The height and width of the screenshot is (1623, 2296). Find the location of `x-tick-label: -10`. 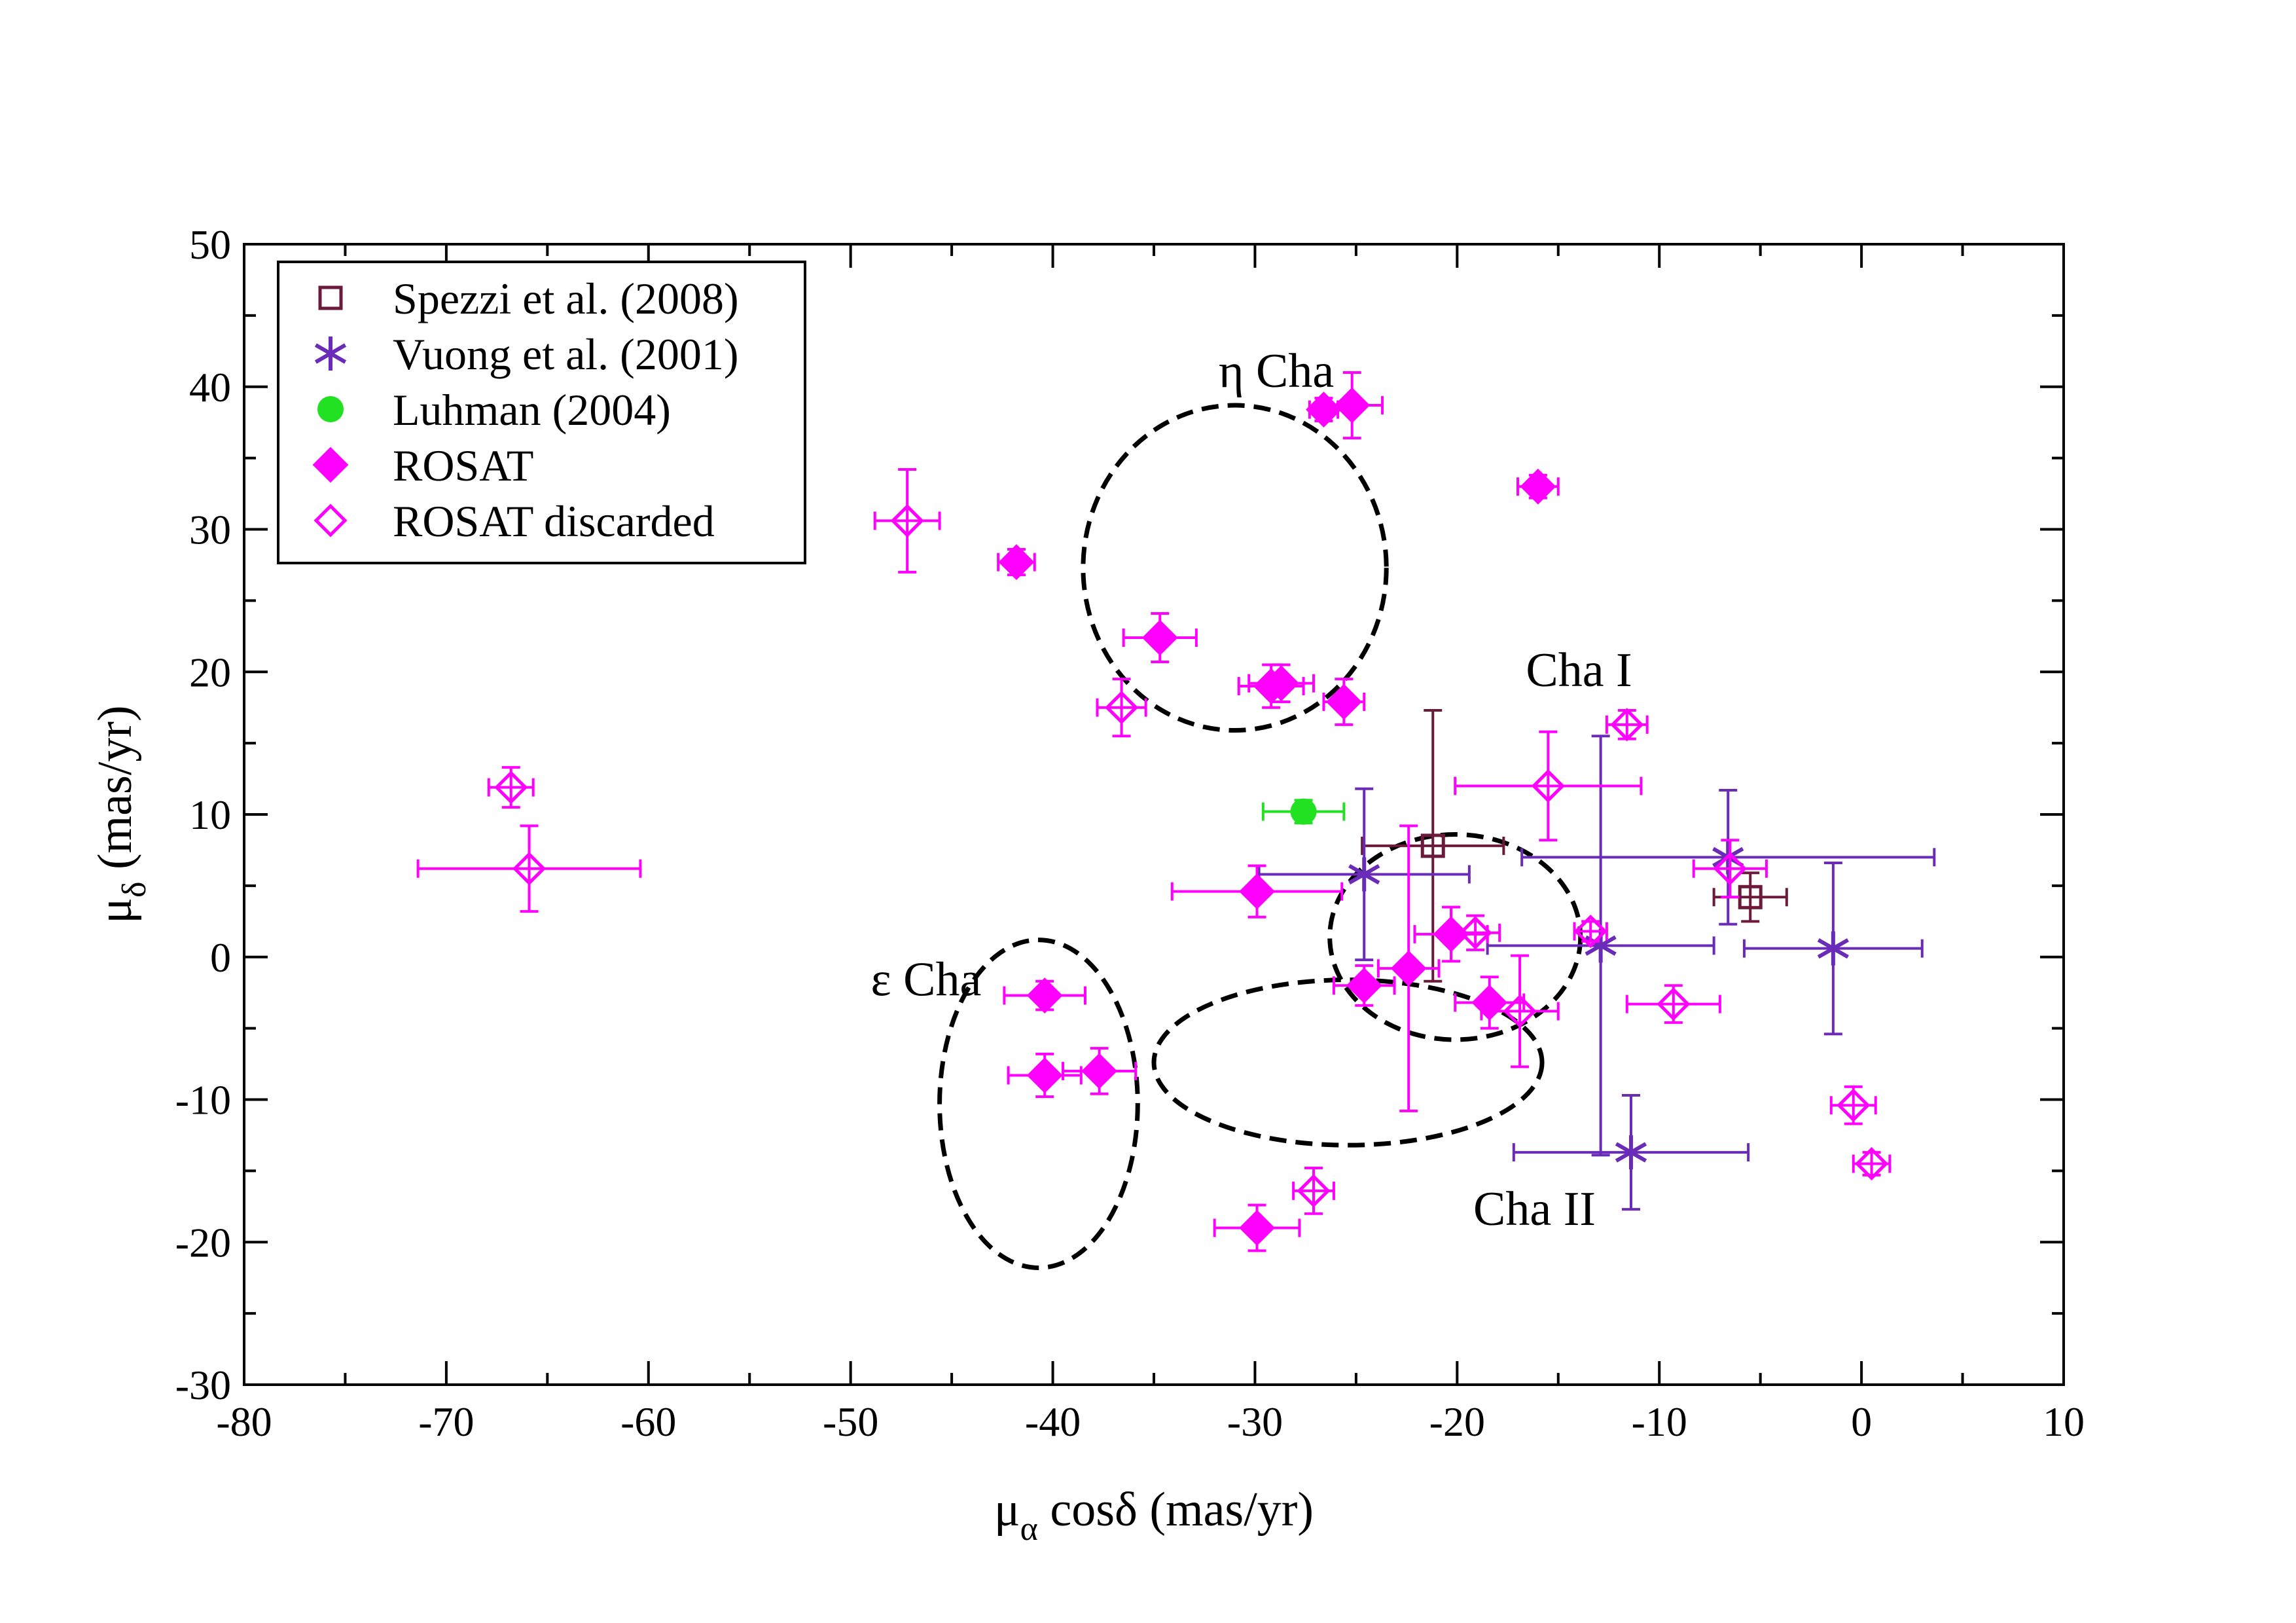

x-tick-label: -10 is located at coordinates (1659, 1421).